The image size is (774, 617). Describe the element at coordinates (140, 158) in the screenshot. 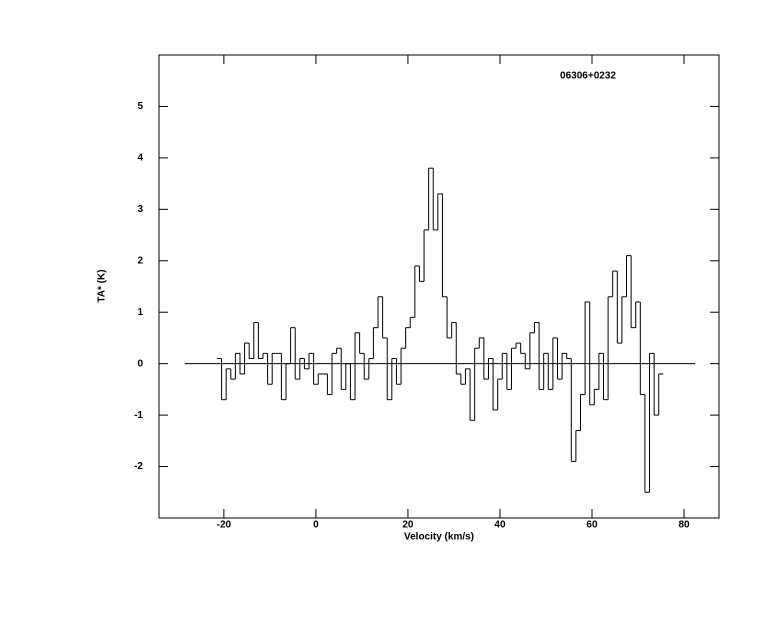

I see `y-tick-label: 4` at that location.